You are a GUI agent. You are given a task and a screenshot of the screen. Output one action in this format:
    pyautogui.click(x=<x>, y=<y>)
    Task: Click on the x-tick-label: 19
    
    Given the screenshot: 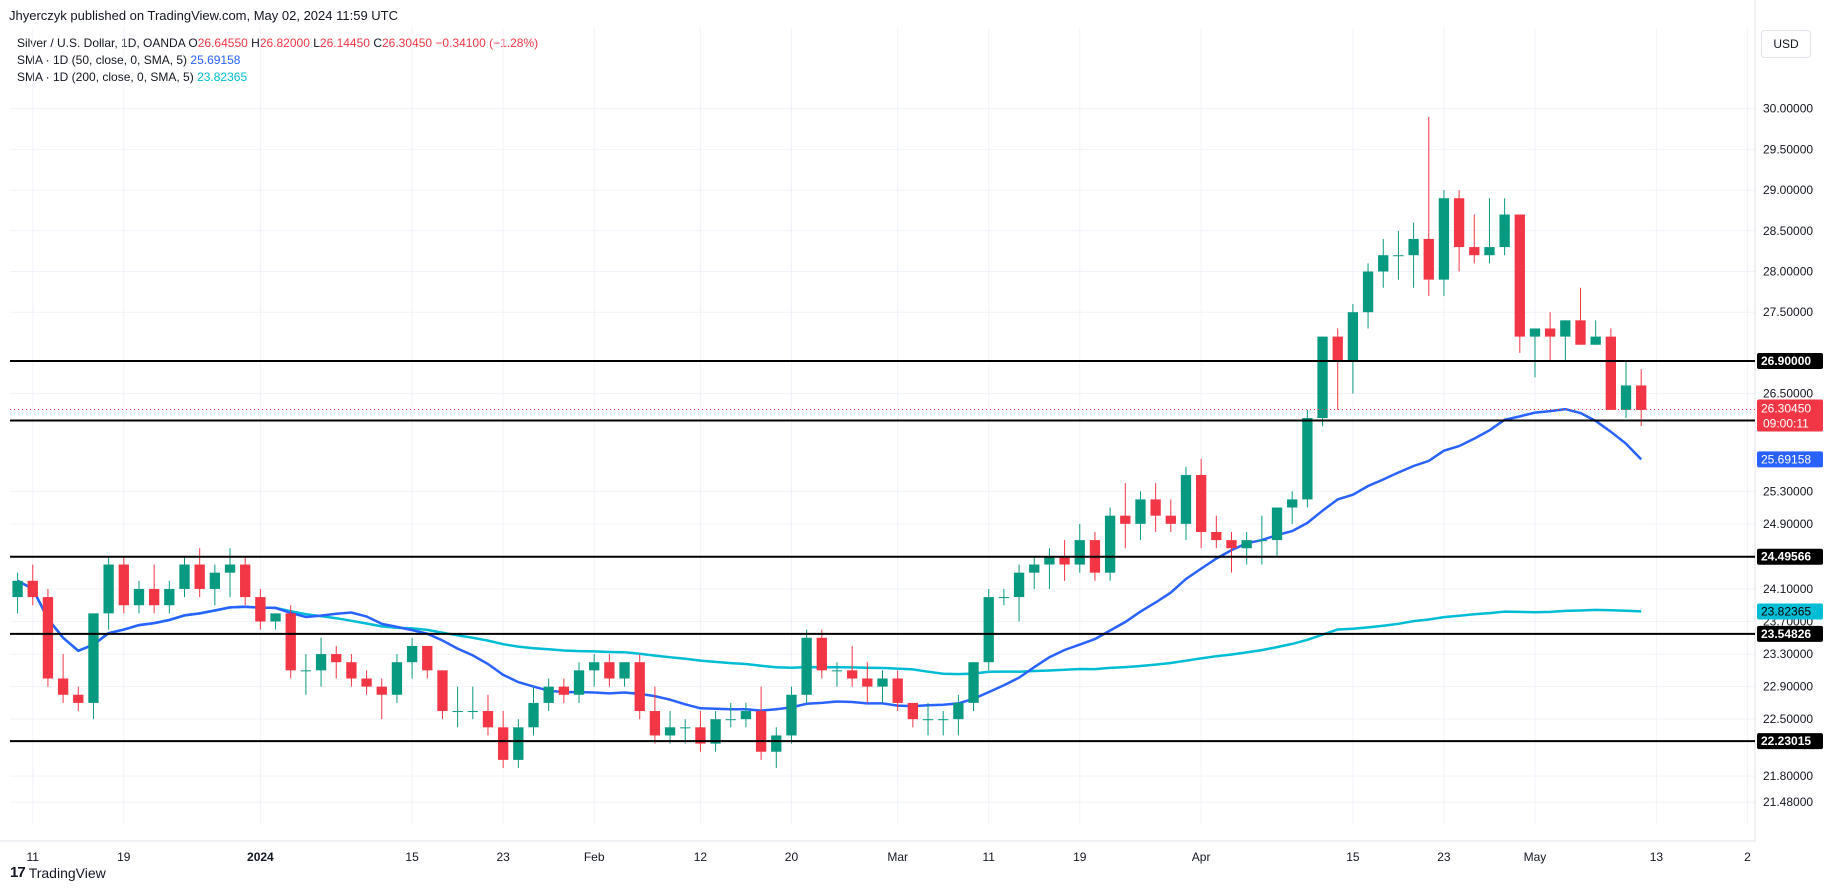 What is the action you would take?
    pyautogui.click(x=124, y=857)
    